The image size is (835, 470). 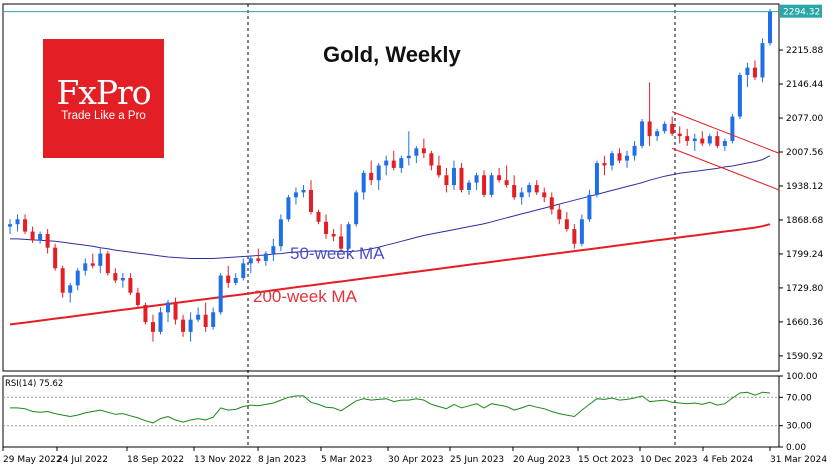 What do you see at coordinates (416, 460) in the screenshot?
I see `x-tick-label: 30 Apr 2023` at bounding box center [416, 460].